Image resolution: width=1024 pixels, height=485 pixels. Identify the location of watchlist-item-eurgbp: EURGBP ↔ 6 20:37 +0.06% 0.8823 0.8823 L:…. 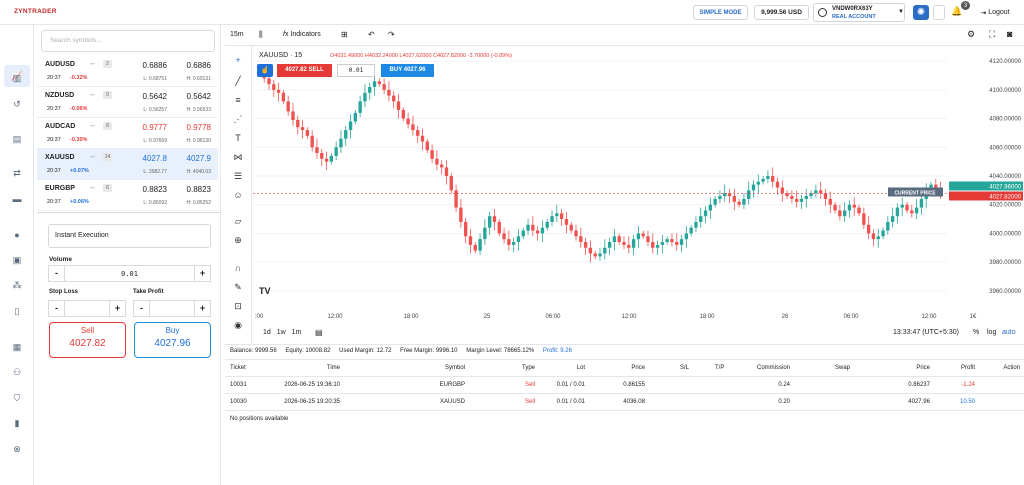
(127, 195).